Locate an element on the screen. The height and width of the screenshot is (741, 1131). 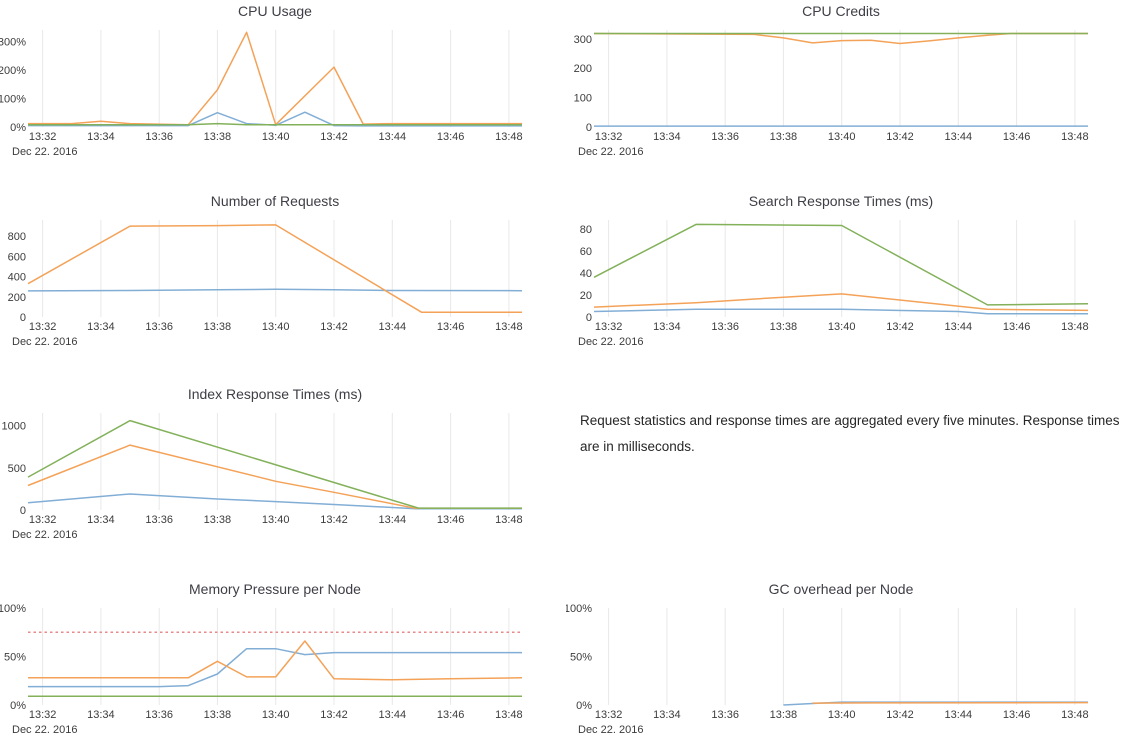
chart-title: Index Response Times (ms) is located at coordinates (275, 394).